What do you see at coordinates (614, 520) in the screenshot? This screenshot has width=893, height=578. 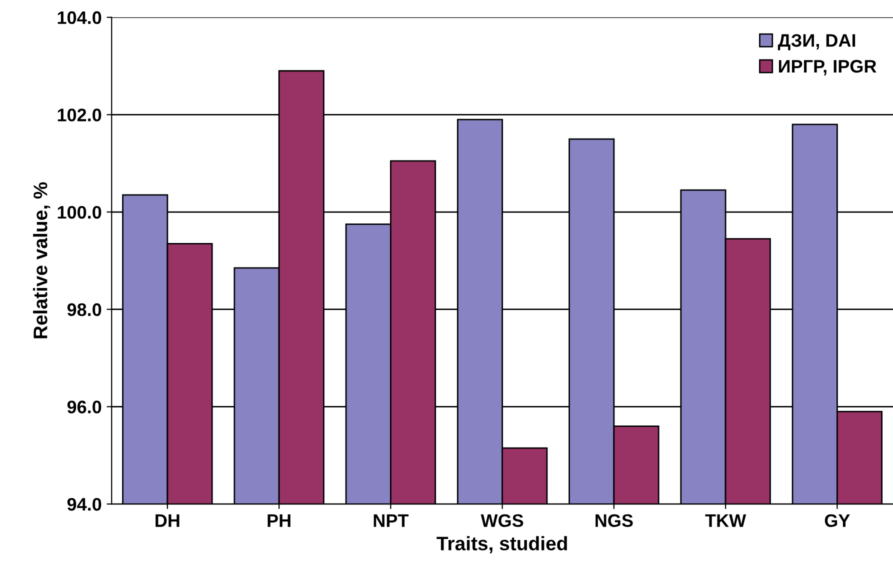 I see `x-tick-label: NGS` at bounding box center [614, 520].